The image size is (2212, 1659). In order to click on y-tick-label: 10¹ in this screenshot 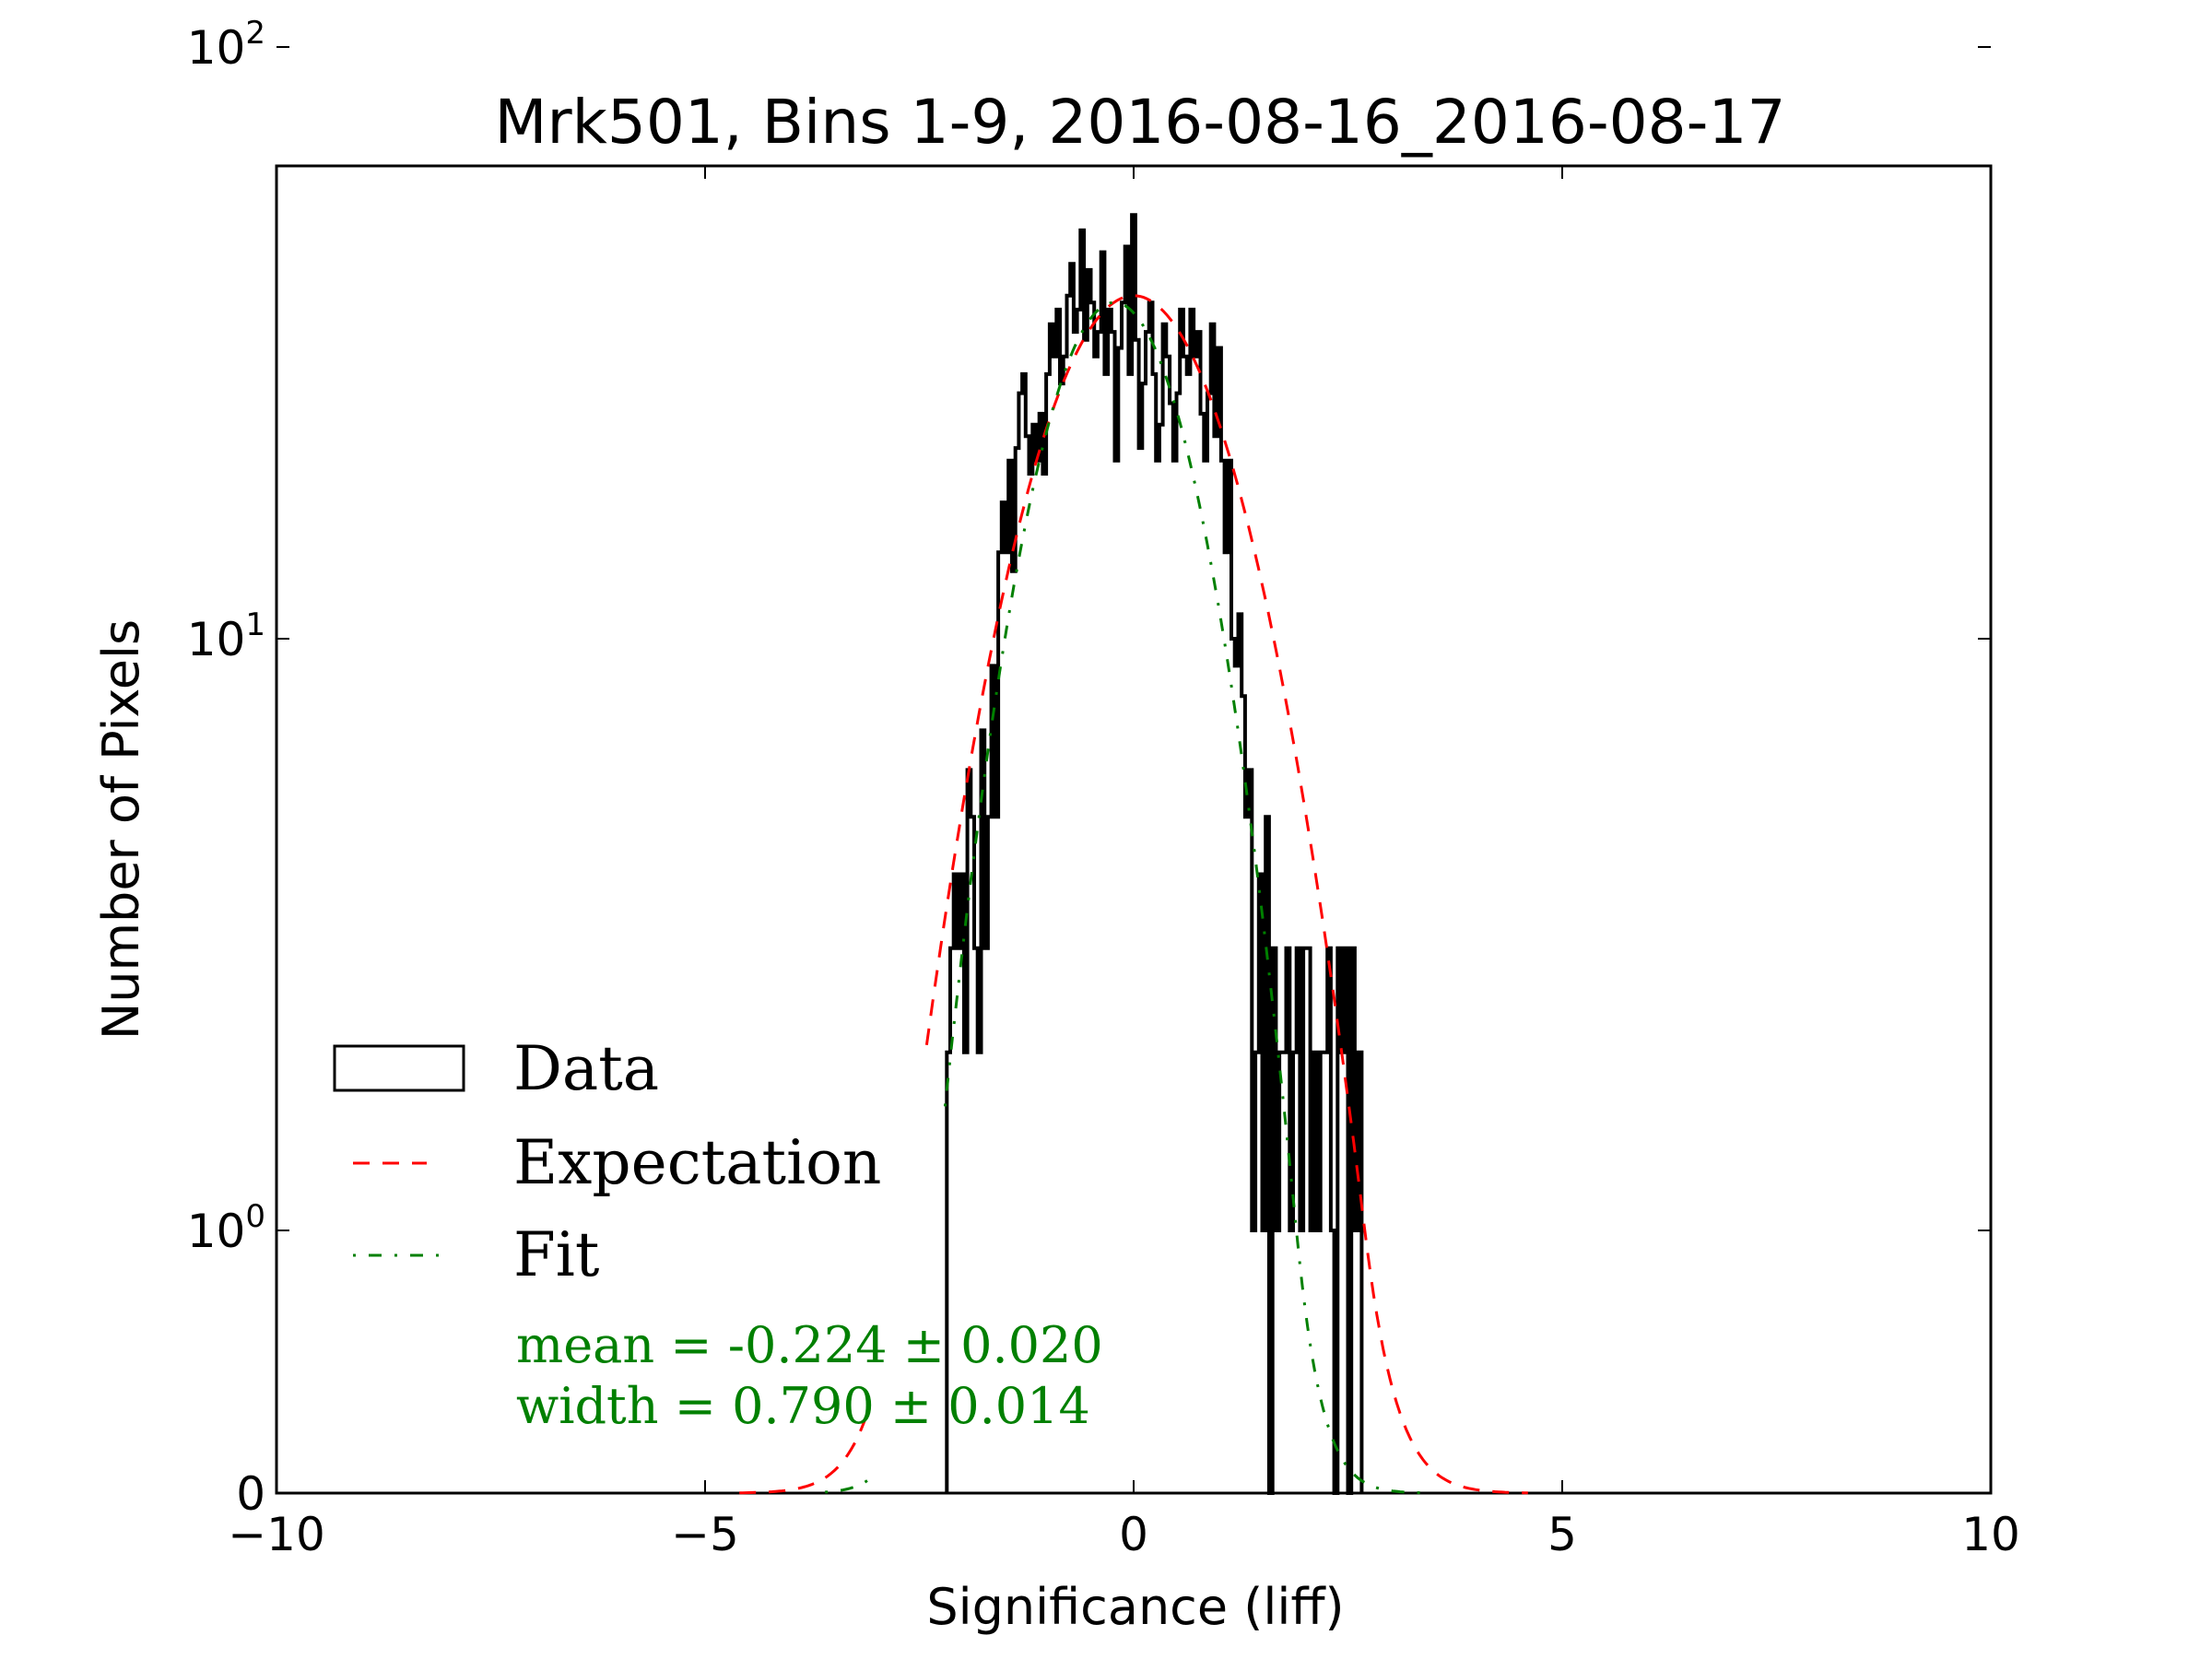, I will do `click(226, 636)`.